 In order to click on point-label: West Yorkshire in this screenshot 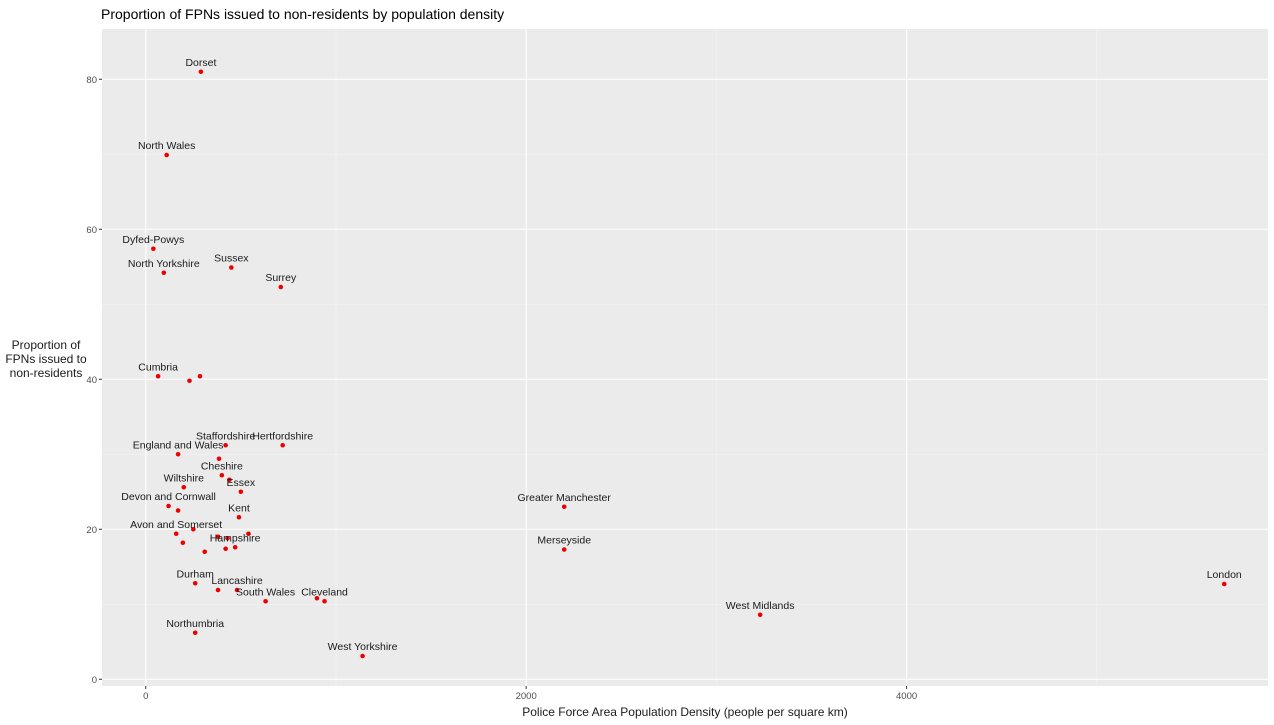, I will do `click(363, 647)`.